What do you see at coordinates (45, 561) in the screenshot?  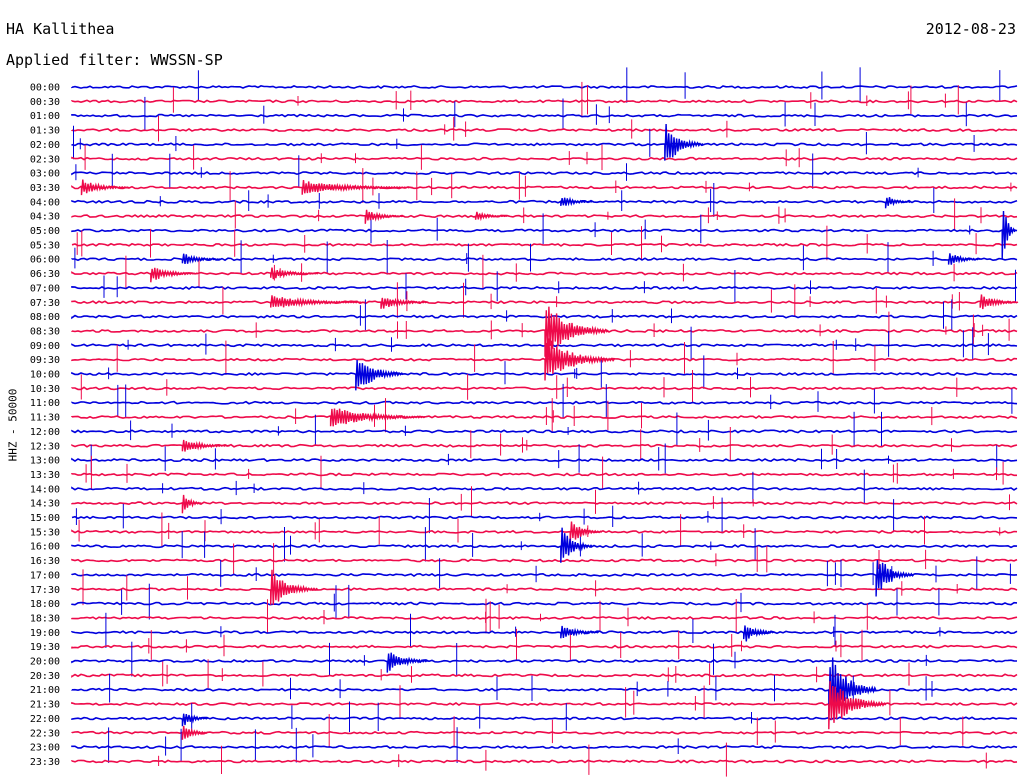 I see `hour-label: 16:30` at bounding box center [45, 561].